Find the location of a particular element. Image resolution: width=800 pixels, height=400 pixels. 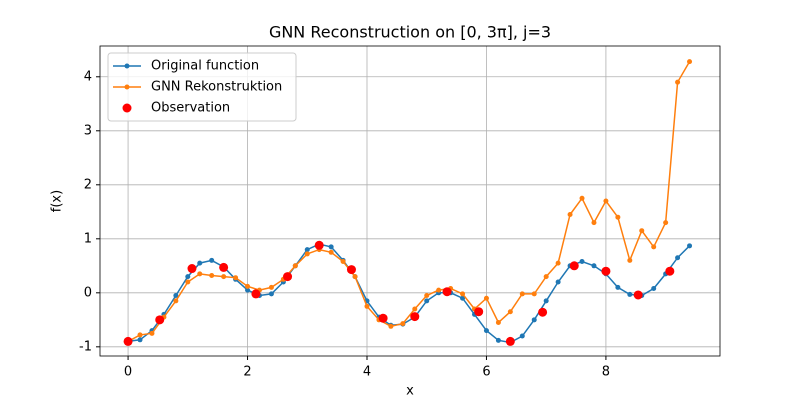

y-tick-label: 1 is located at coordinates (88, 238).